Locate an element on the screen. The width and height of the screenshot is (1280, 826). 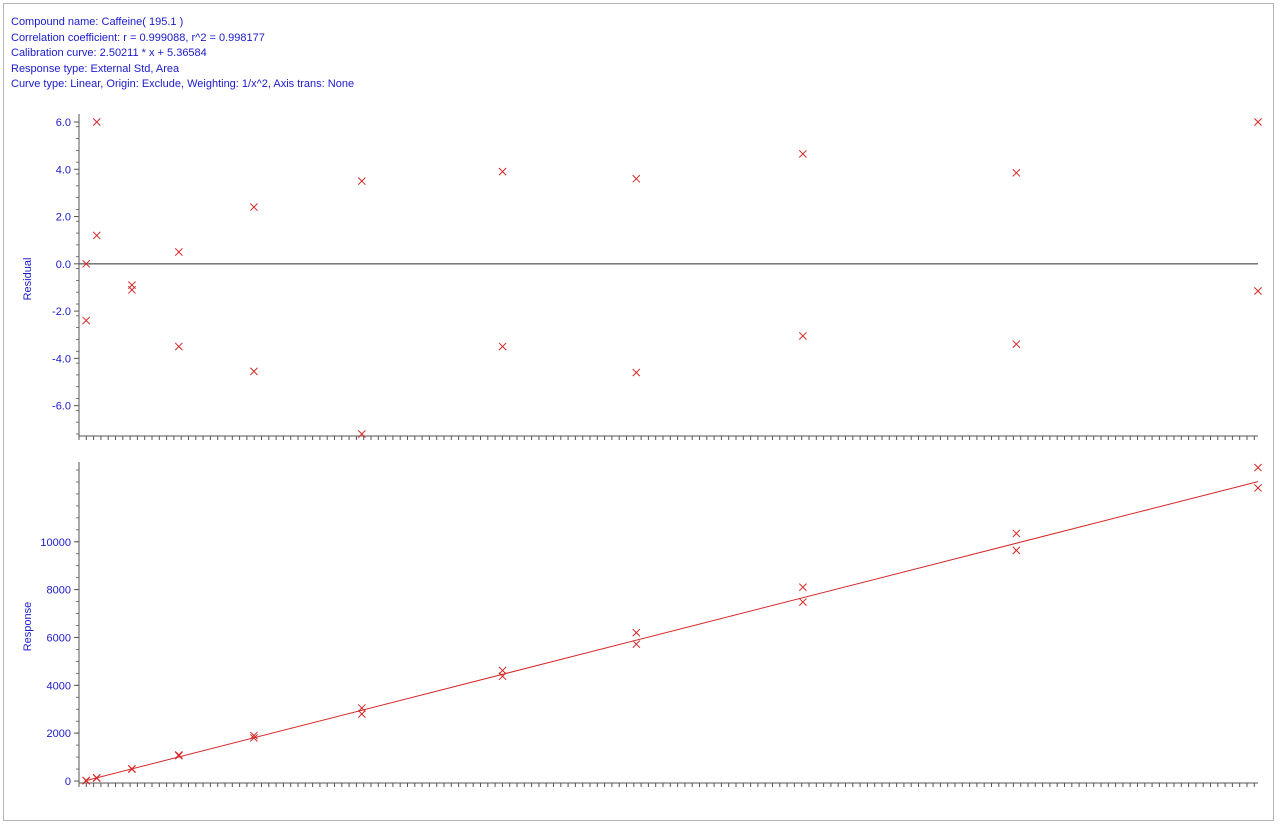
y-tick-label: 8000 is located at coordinates (59, 591).